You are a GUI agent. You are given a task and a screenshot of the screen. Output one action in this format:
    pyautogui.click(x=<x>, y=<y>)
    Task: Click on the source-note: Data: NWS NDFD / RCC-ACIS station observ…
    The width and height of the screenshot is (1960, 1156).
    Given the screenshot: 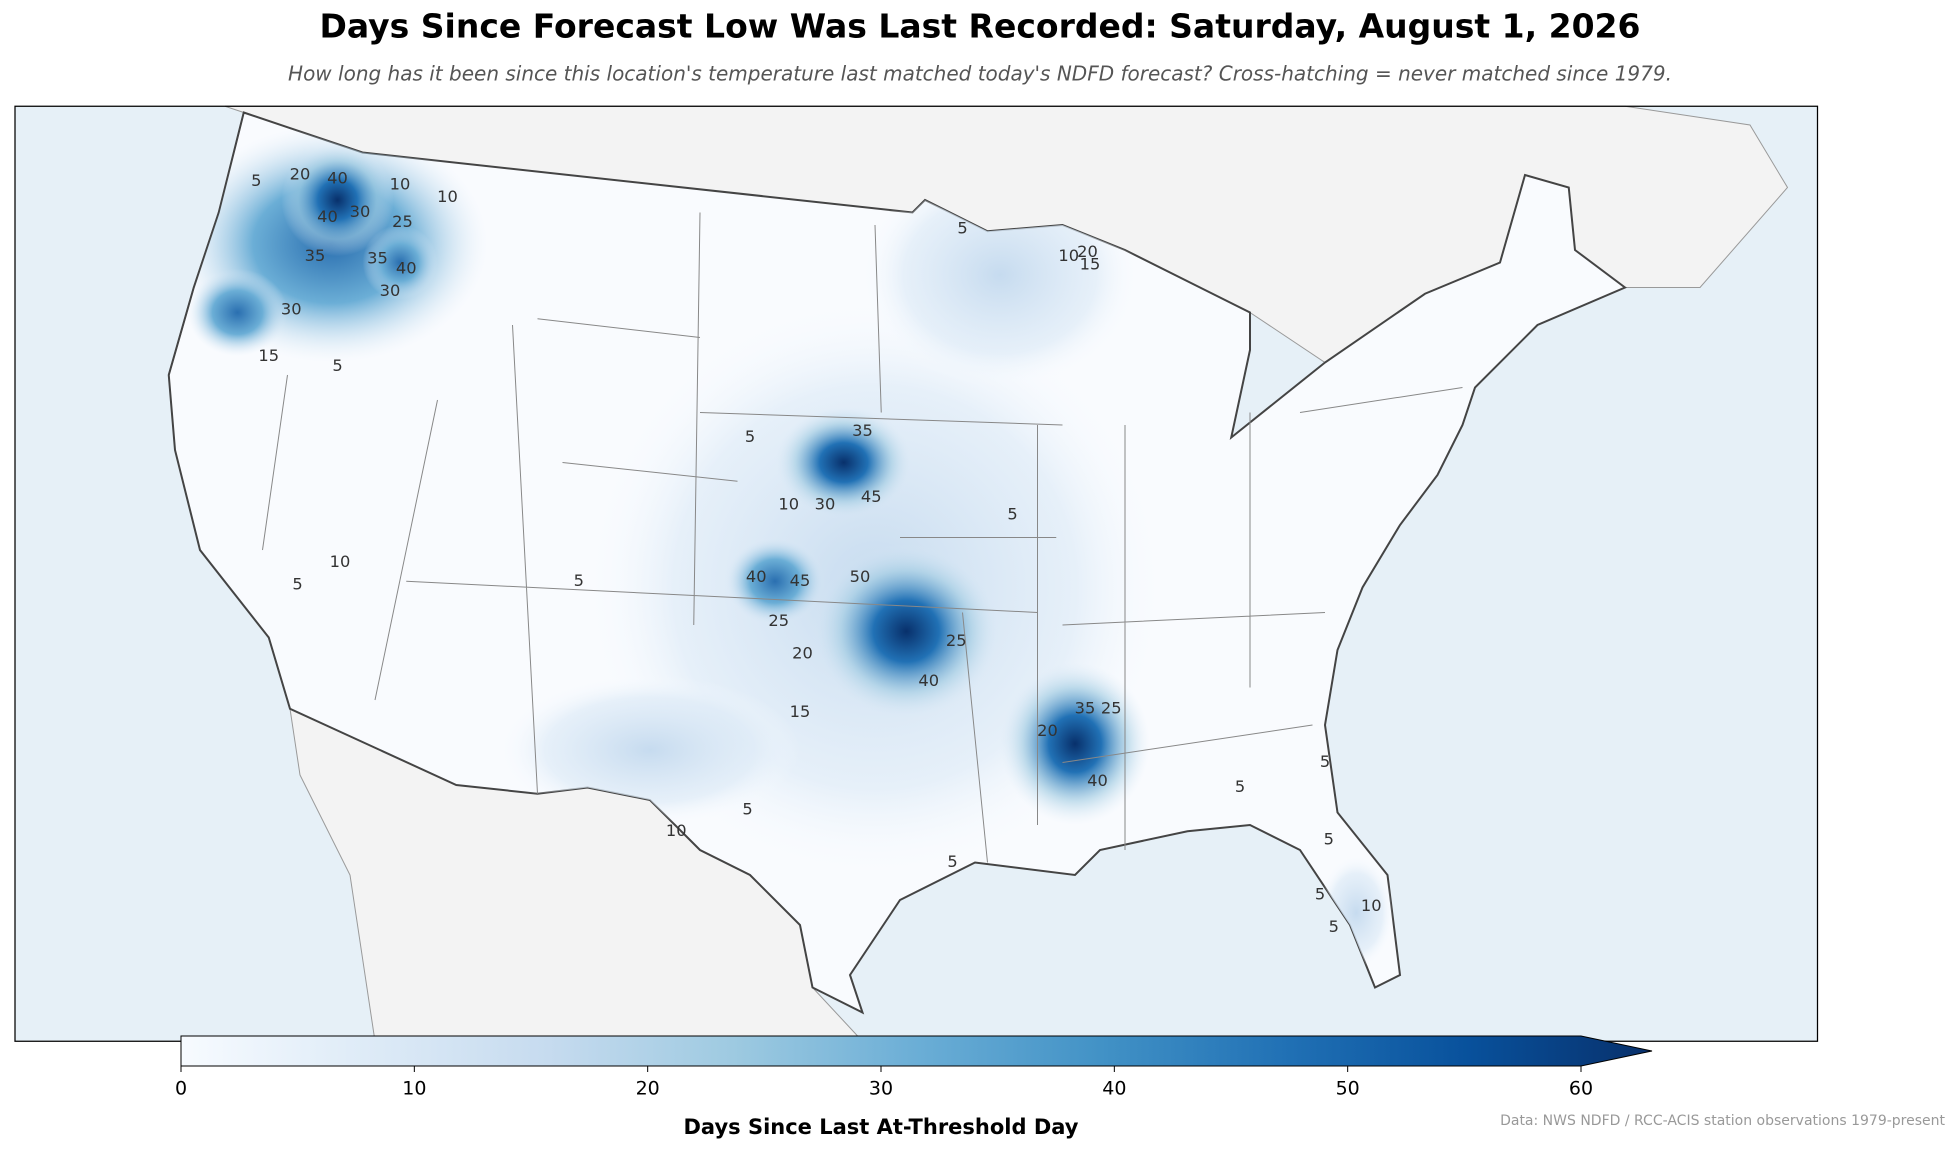 What is the action you would take?
    pyautogui.click(x=1722, y=1121)
    